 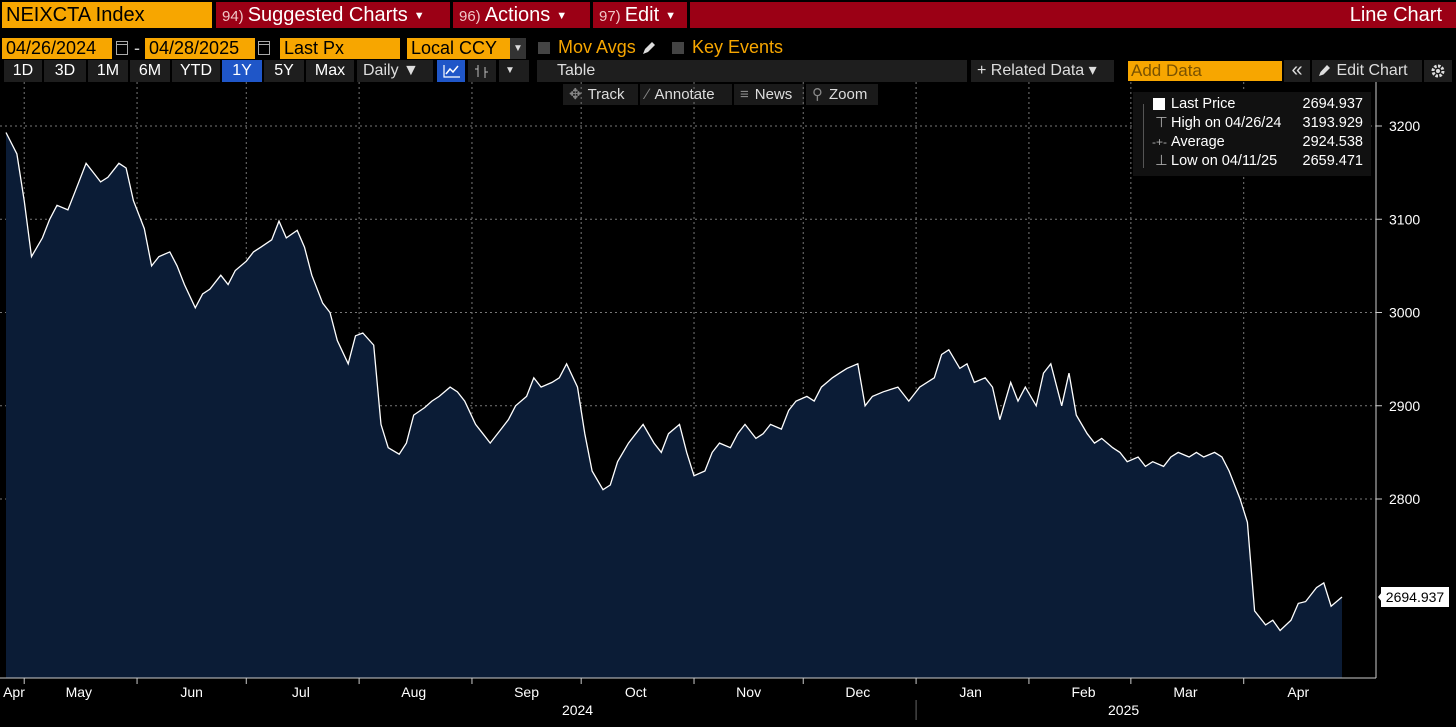 What do you see at coordinates (1226, 123) in the screenshot?
I see `legend-label: High on 04/26/24` at bounding box center [1226, 123].